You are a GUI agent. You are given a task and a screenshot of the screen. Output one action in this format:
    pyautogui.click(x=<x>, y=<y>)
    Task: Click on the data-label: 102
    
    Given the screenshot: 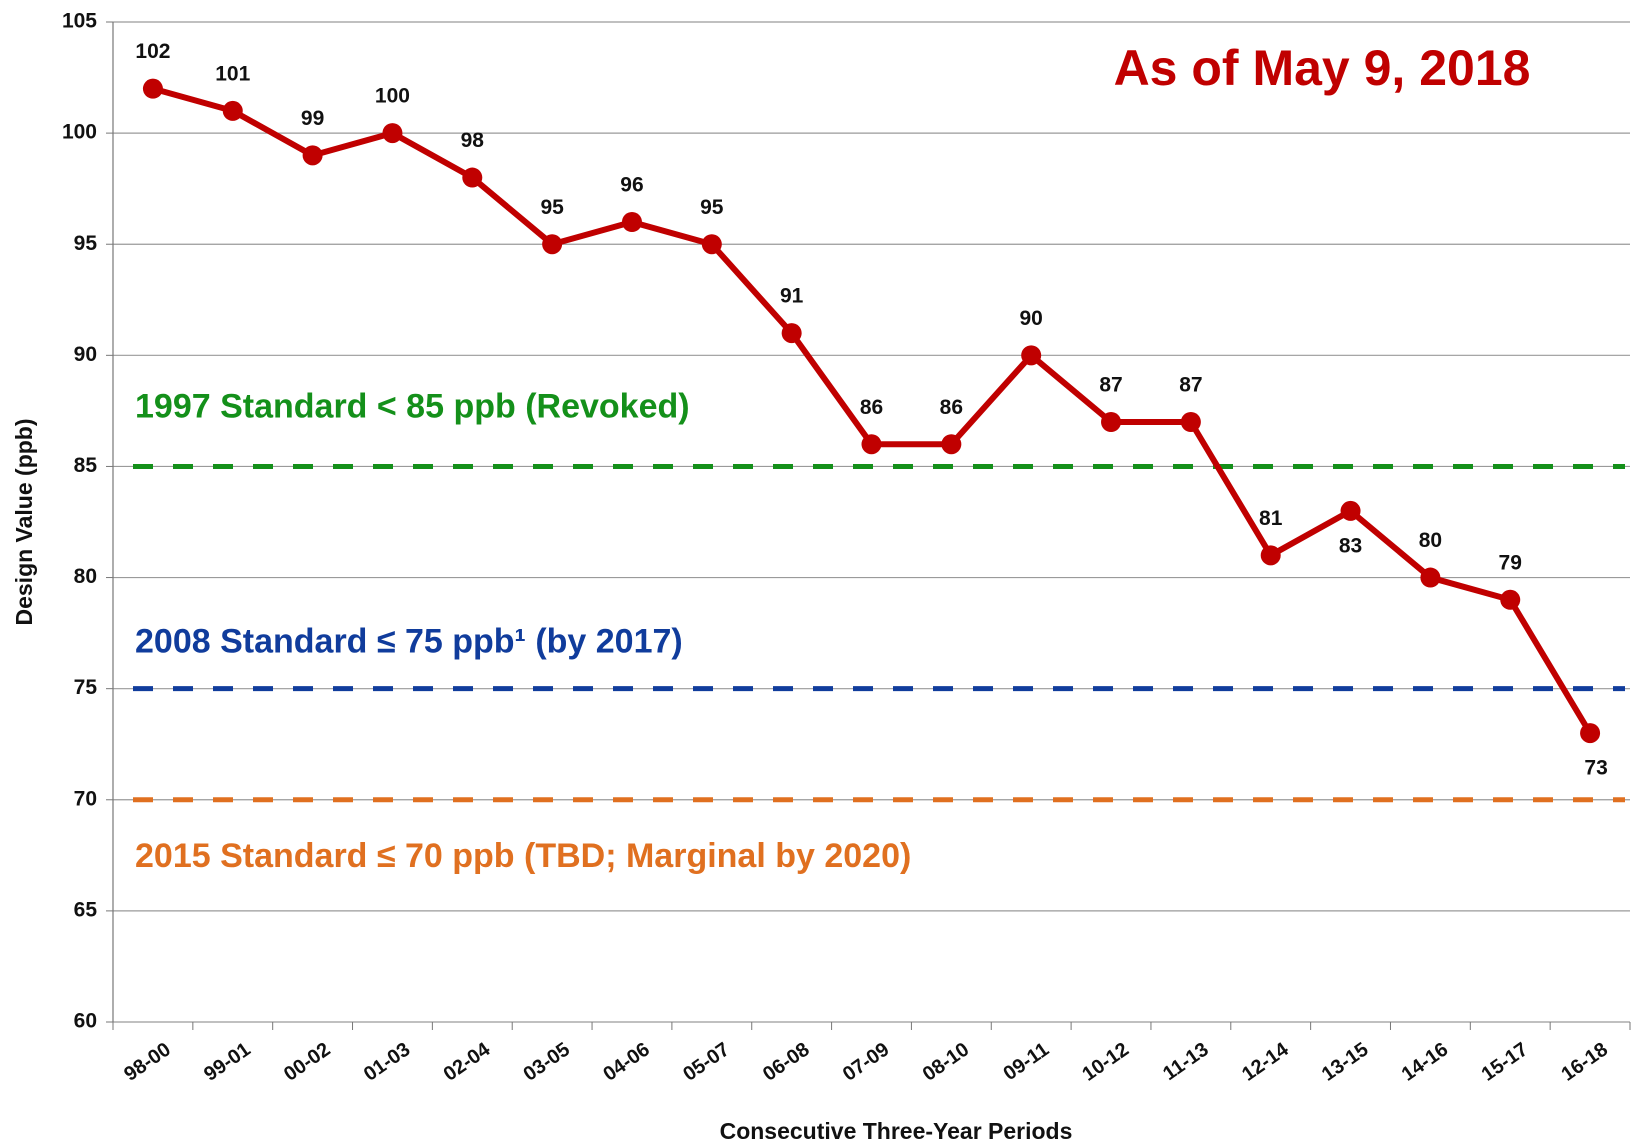 What is the action you would take?
    pyautogui.click(x=152, y=51)
    